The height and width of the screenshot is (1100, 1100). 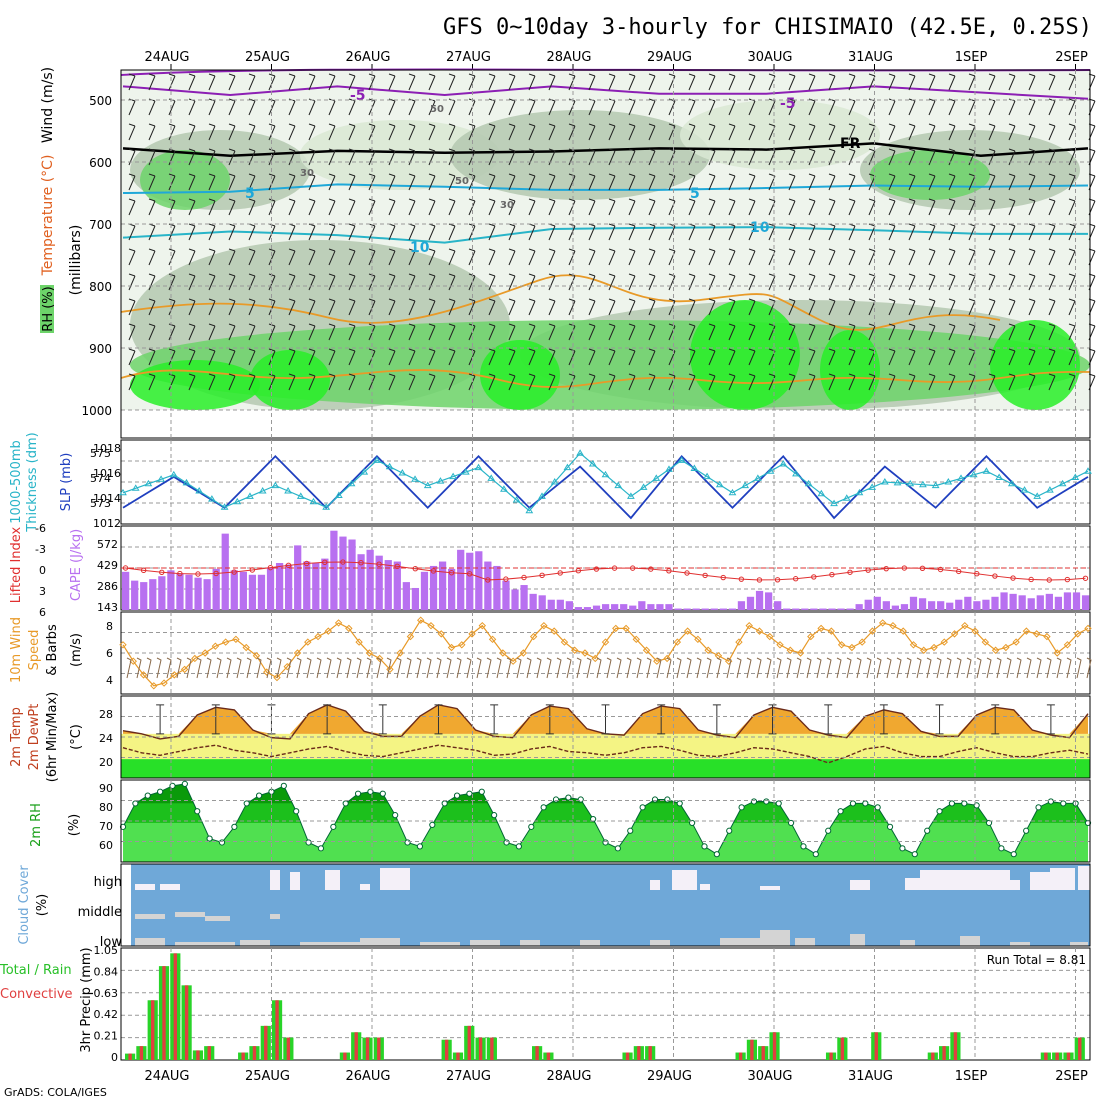 I want to click on cloud-level-label: high, so click(x=108, y=882).